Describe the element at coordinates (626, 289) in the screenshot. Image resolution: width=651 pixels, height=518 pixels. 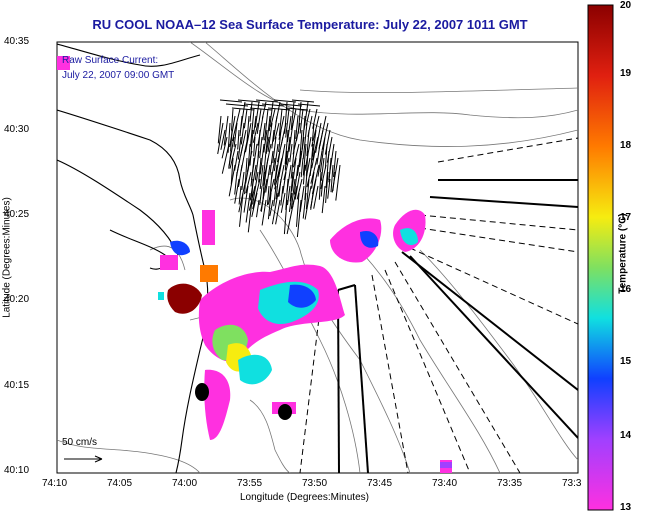
I see `colorbar-tick: 16` at that location.